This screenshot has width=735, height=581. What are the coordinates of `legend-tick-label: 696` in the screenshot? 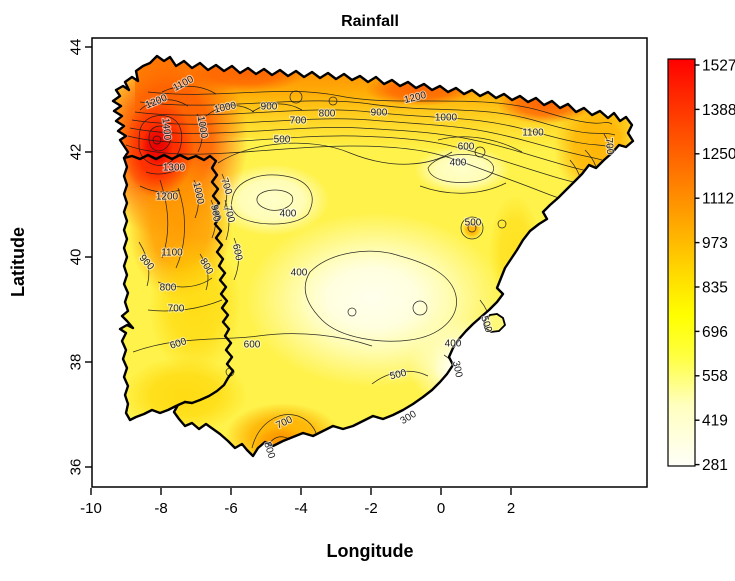 It's located at (715, 332).